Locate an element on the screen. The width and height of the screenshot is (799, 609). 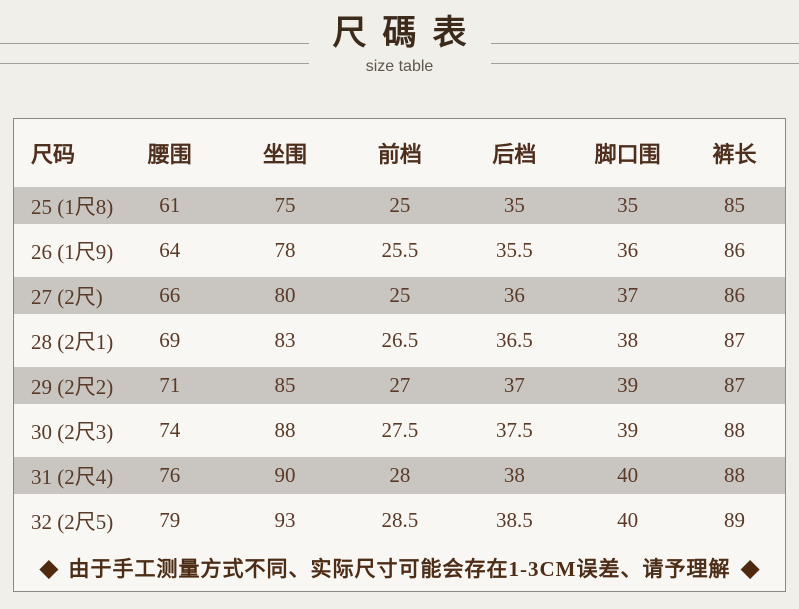
column-header-hip: 坐围 is located at coordinates (284, 154).